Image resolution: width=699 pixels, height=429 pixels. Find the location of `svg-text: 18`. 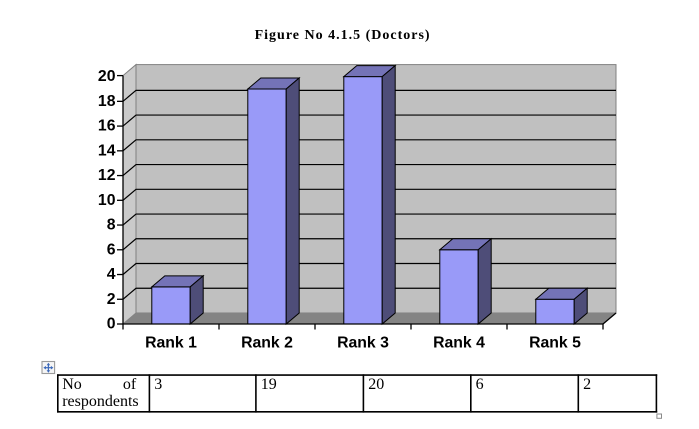

svg-text: 18 is located at coordinates (107, 101).